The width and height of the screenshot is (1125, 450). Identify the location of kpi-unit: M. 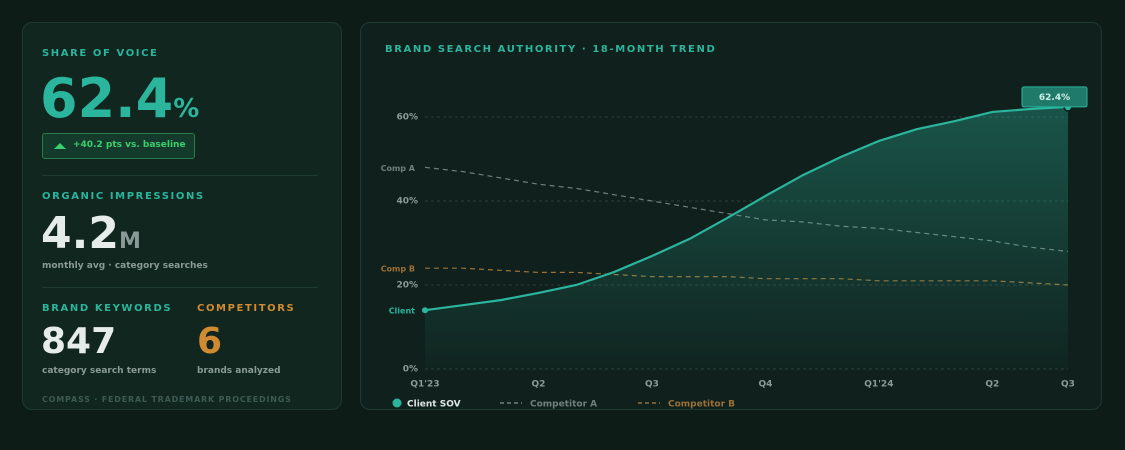
(129, 241).